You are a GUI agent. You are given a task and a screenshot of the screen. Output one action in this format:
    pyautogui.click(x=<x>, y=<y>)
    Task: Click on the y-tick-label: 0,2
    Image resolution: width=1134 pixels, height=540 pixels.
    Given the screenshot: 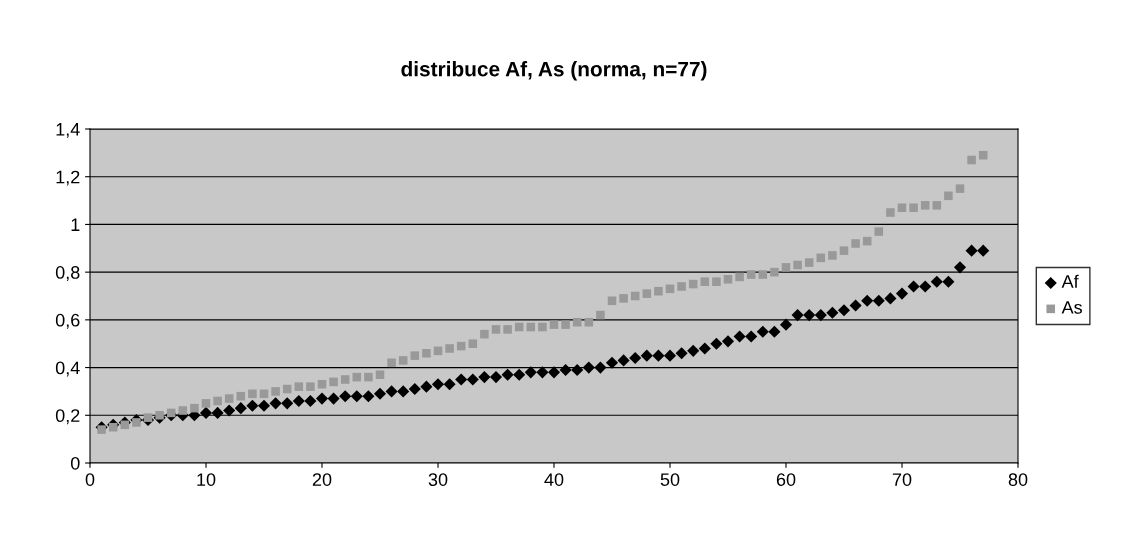 What is the action you would take?
    pyautogui.click(x=67, y=417)
    